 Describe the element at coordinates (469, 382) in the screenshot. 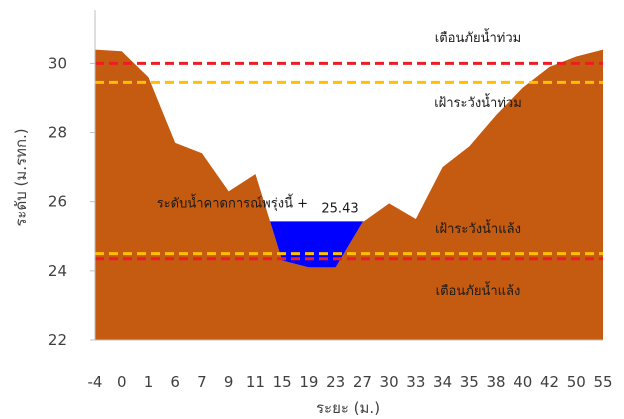

I see `x-tick-label: 35` at that location.